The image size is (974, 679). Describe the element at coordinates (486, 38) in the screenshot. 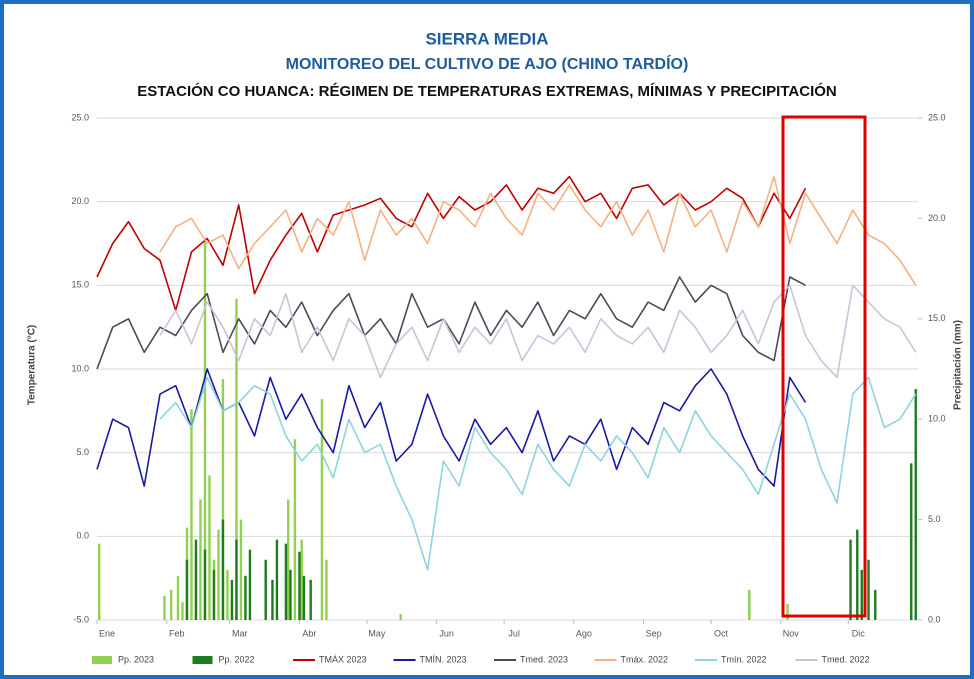

I see `chart-title: SIERRA MEDIA` at that location.